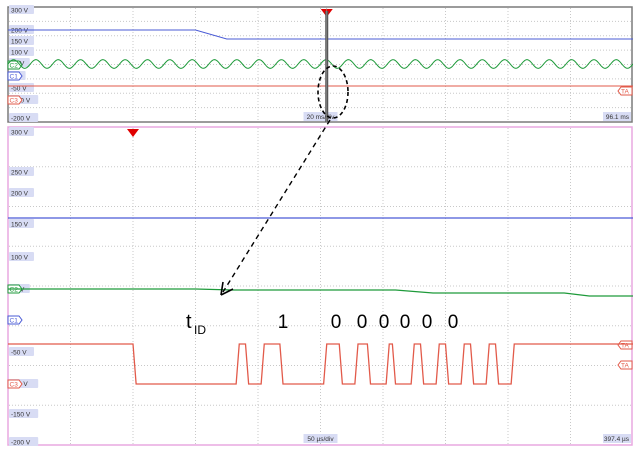 The height and width of the screenshot is (450, 633). Describe the element at coordinates (283, 322) in the screenshot. I see `bit-label: 1` at that location.